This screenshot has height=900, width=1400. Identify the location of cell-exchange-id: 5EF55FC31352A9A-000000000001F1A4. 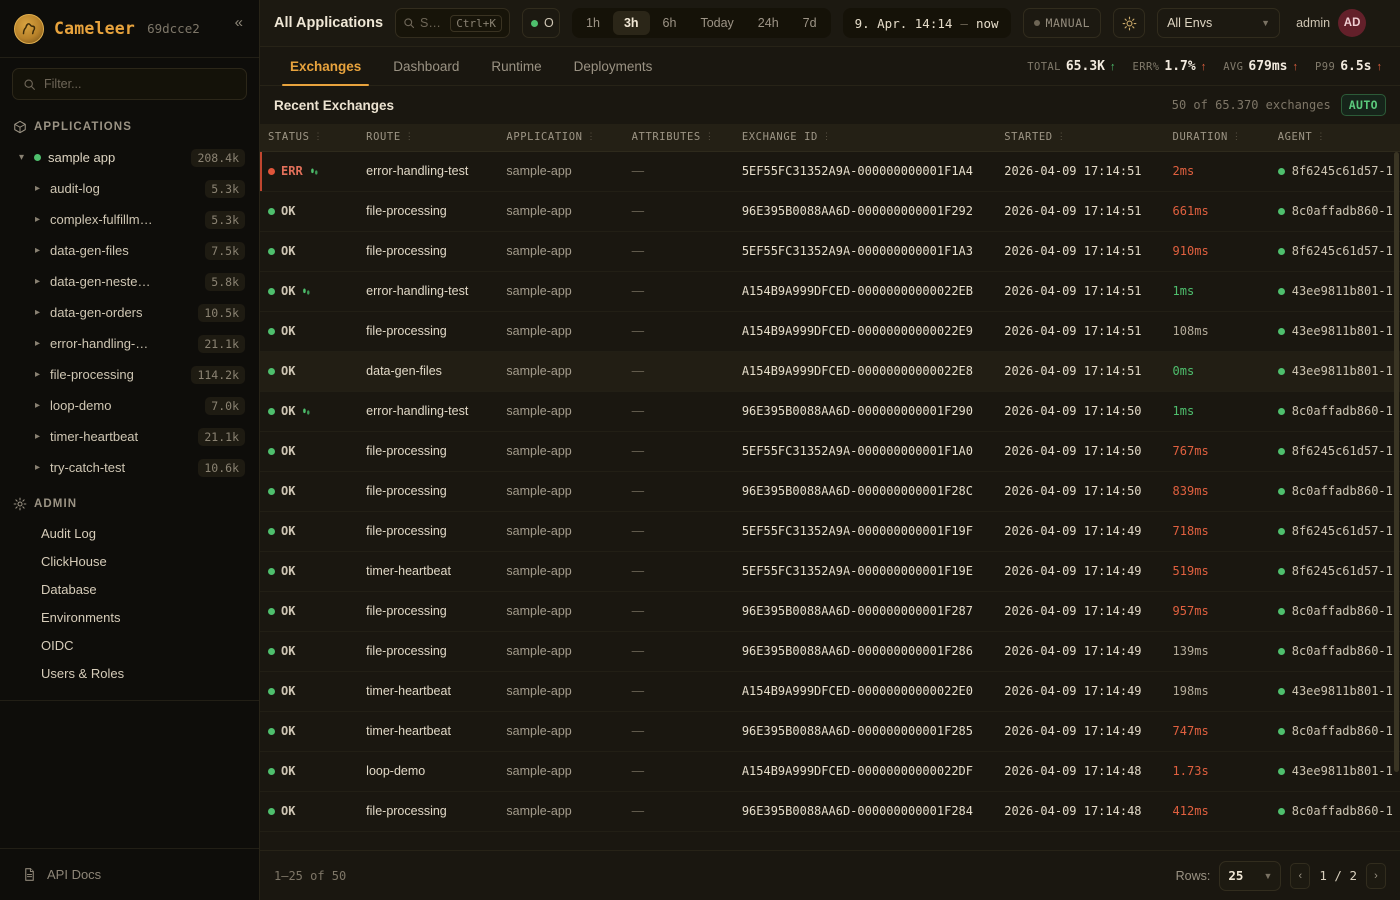
(865, 171).